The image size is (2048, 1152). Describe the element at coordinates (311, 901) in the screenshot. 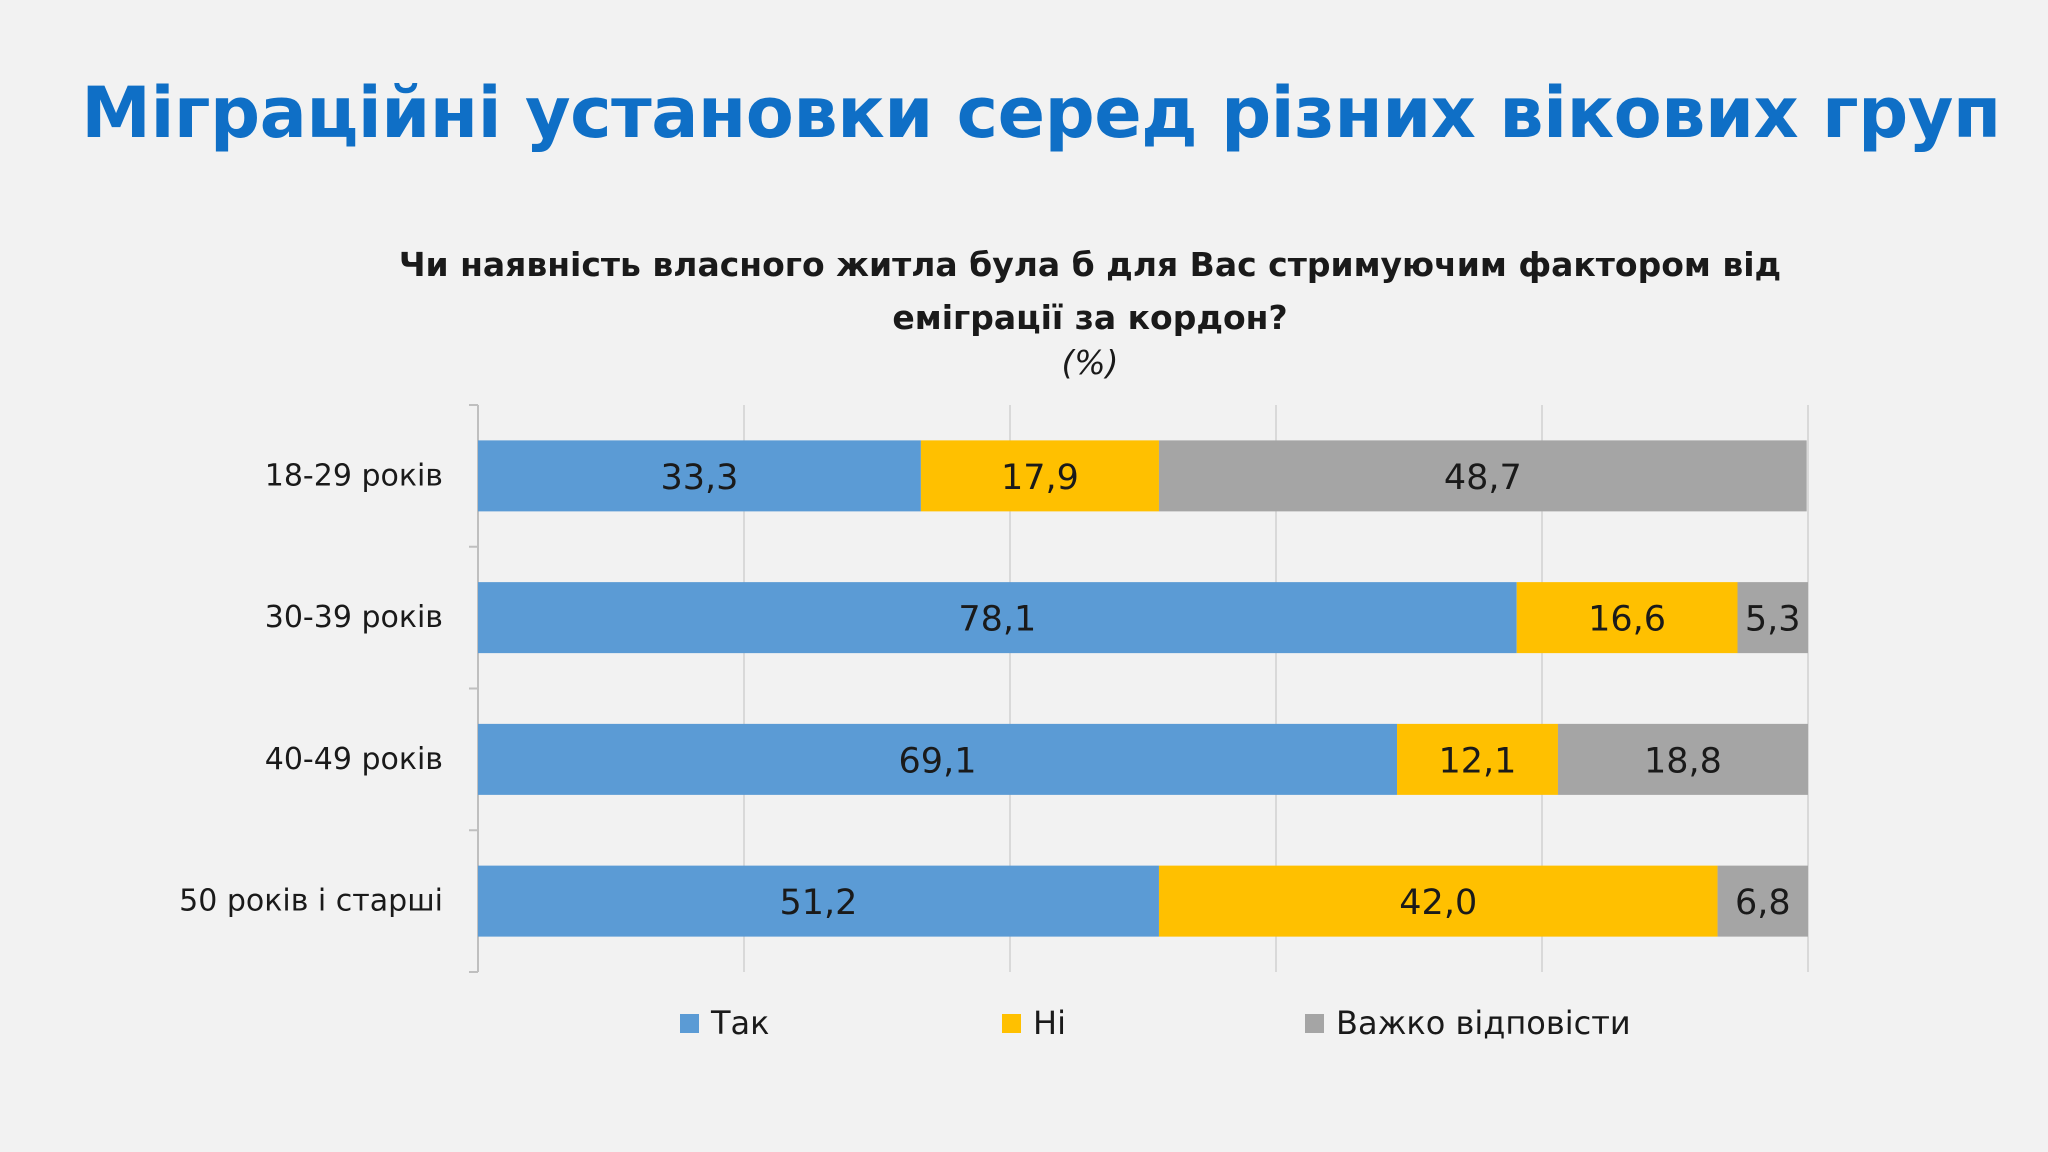

I see `category-label: 50 років і старші` at that location.